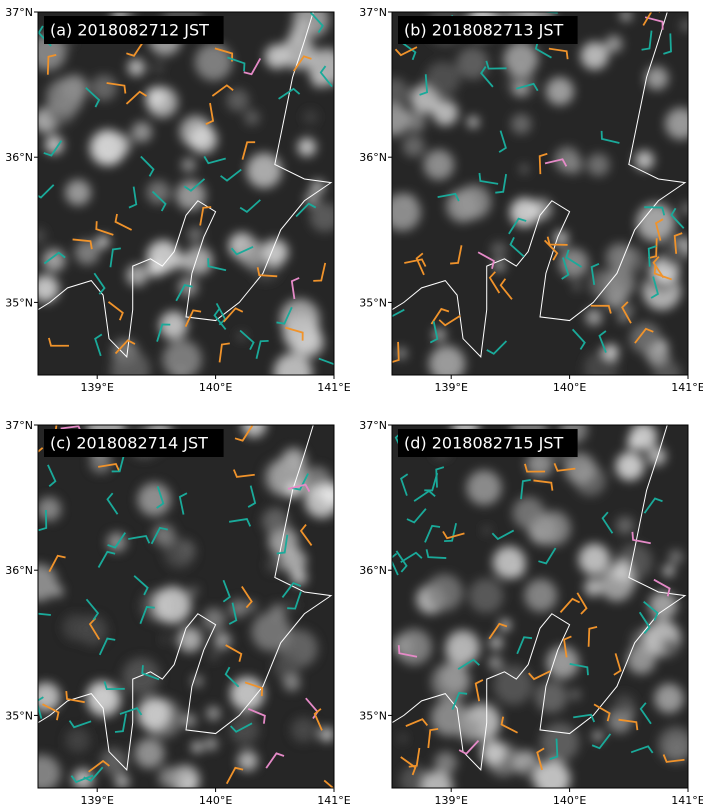 This screenshot has height=808, width=703. I want to click on panel-title: (a) 2018082712 JST, so click(129, 30).